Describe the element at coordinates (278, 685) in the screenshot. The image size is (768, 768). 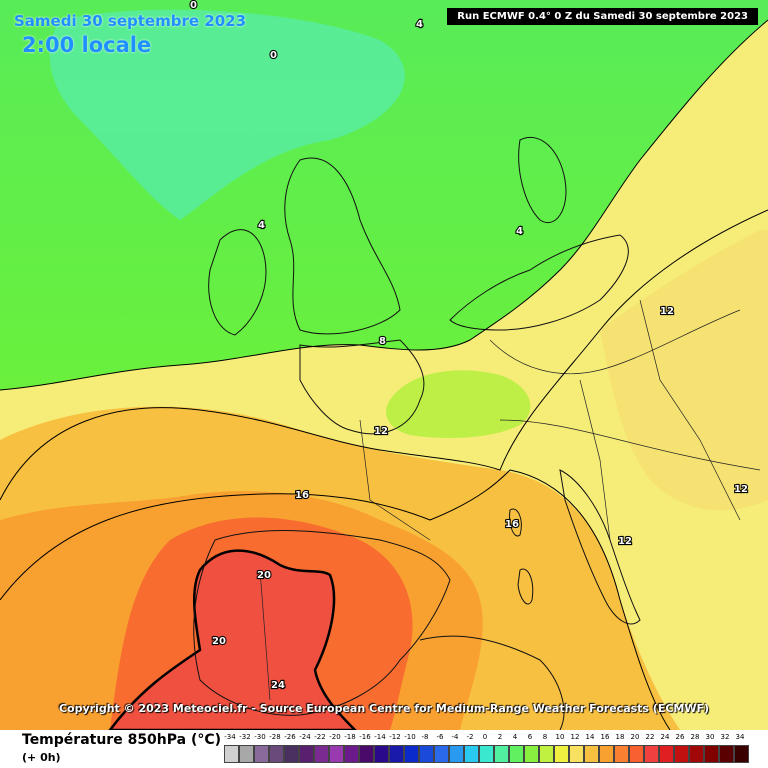
I see `contour-label: 24` at that location.